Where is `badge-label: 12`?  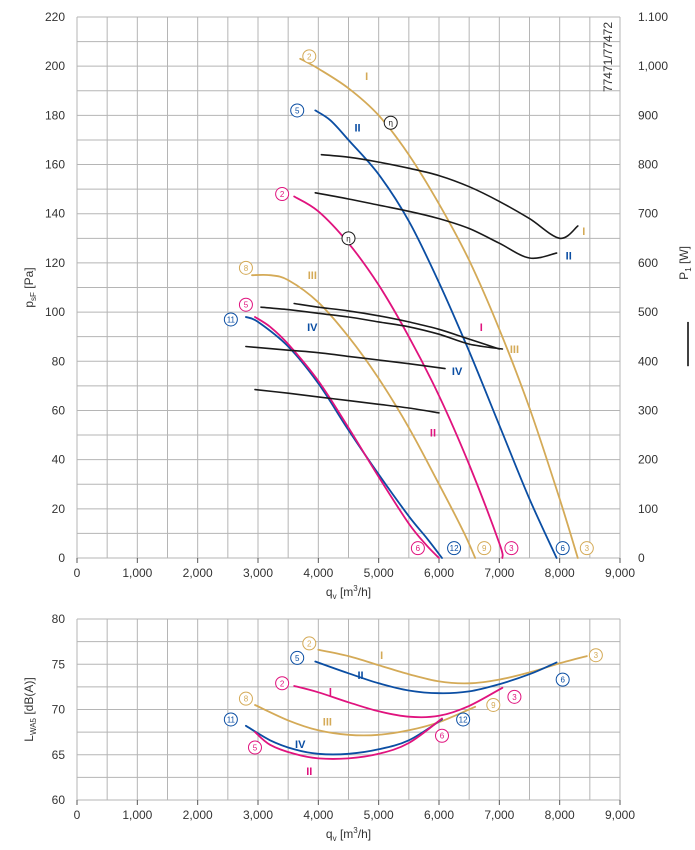
badge-label: 12 is located at coordinates (463, 719).